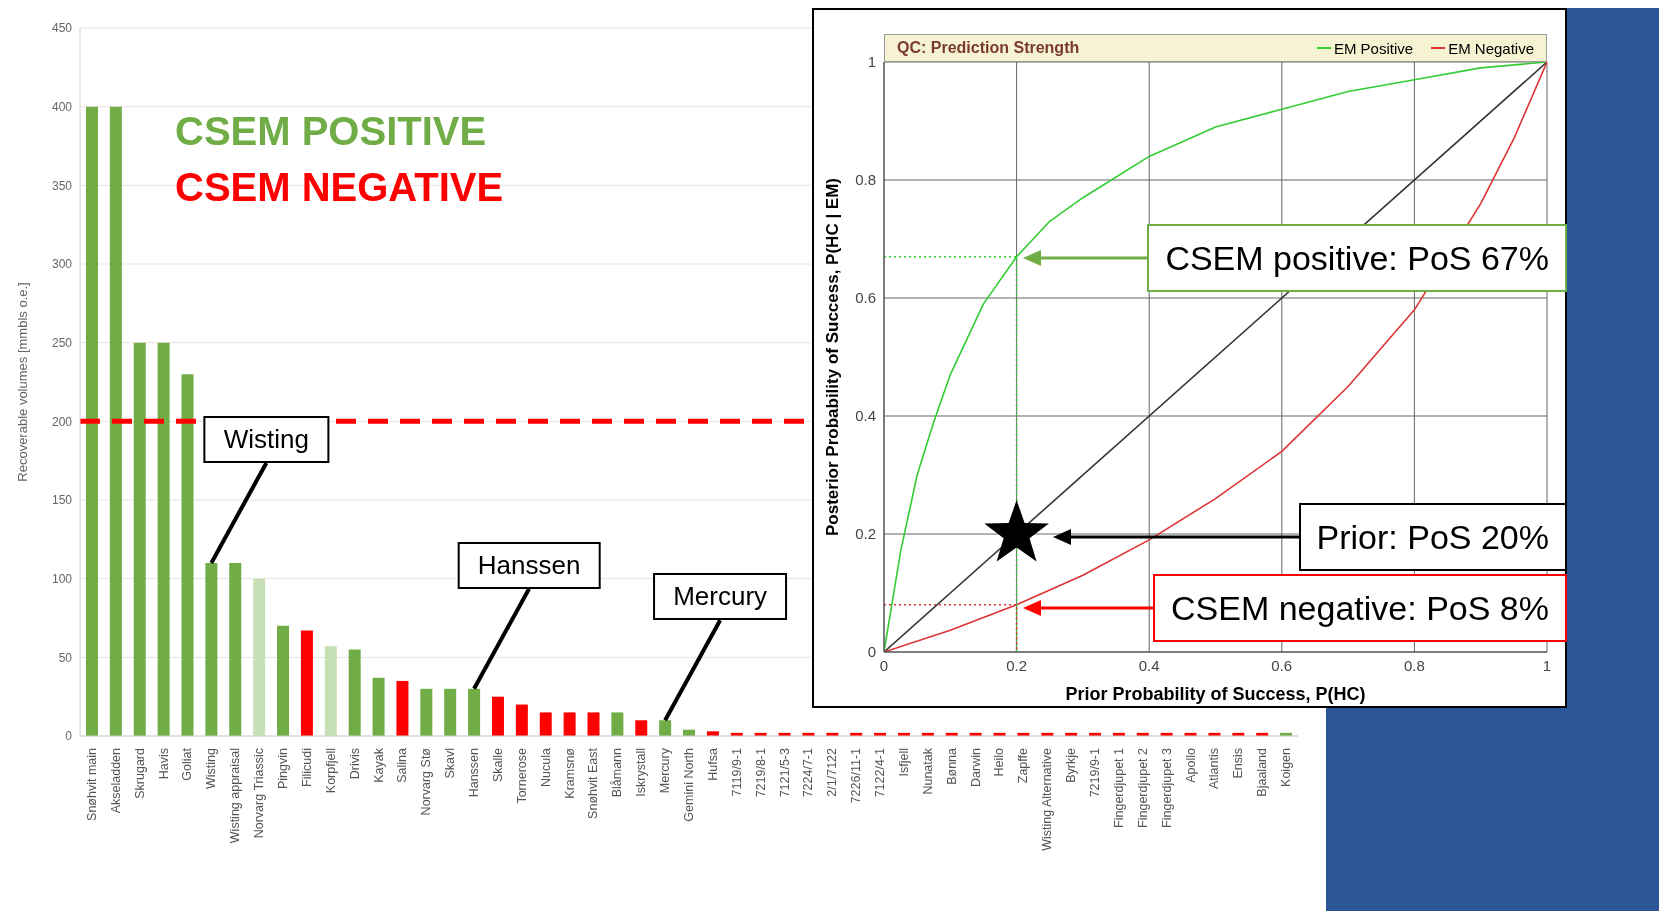 This screenshot has width=1667, height=919. Describe the element at coordinates (65, 657) in the screenshot. I see `y-tick-label: 50` at that location.